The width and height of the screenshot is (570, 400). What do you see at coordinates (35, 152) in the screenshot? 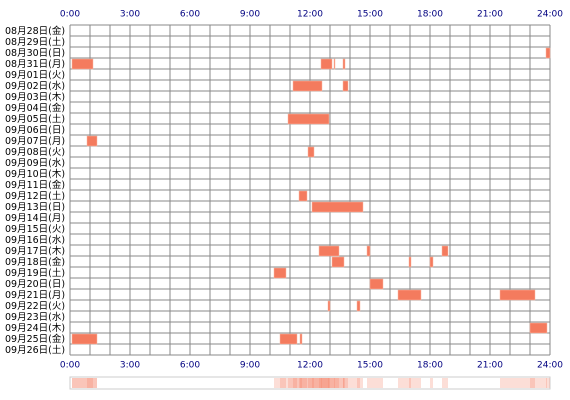
I see `row-label: 09月08日(火)` at bounding box center [35, 152].